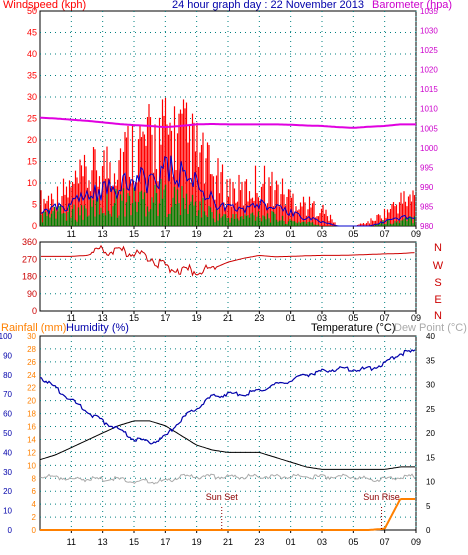 The height and width of the screenshot is (555, 468). I want to click on wind-y-tick-label: 40, so click(32, 54).